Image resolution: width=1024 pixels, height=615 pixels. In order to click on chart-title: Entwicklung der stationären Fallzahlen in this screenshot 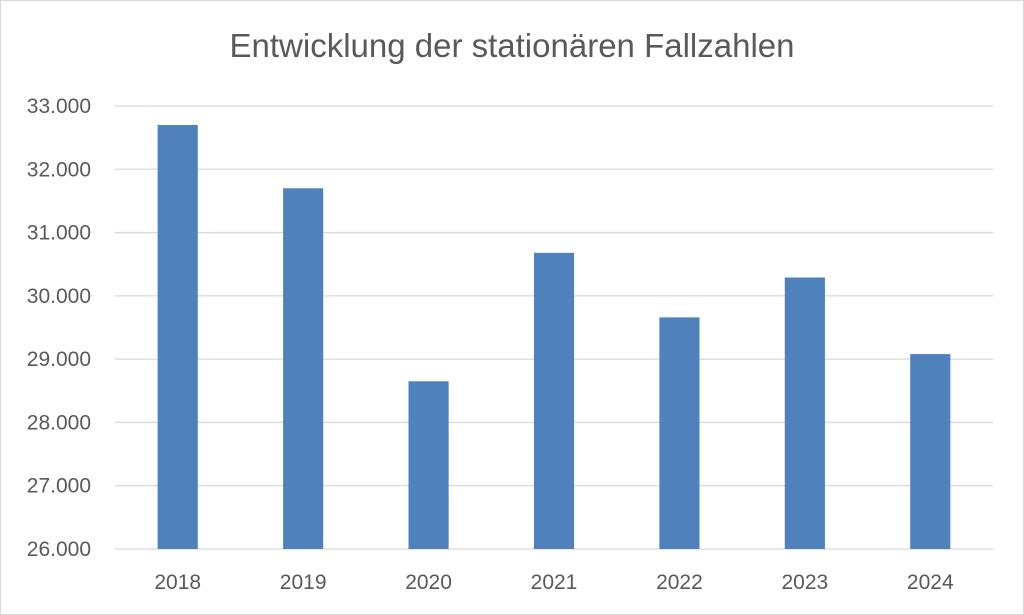, I will do `click(512, 45)`.